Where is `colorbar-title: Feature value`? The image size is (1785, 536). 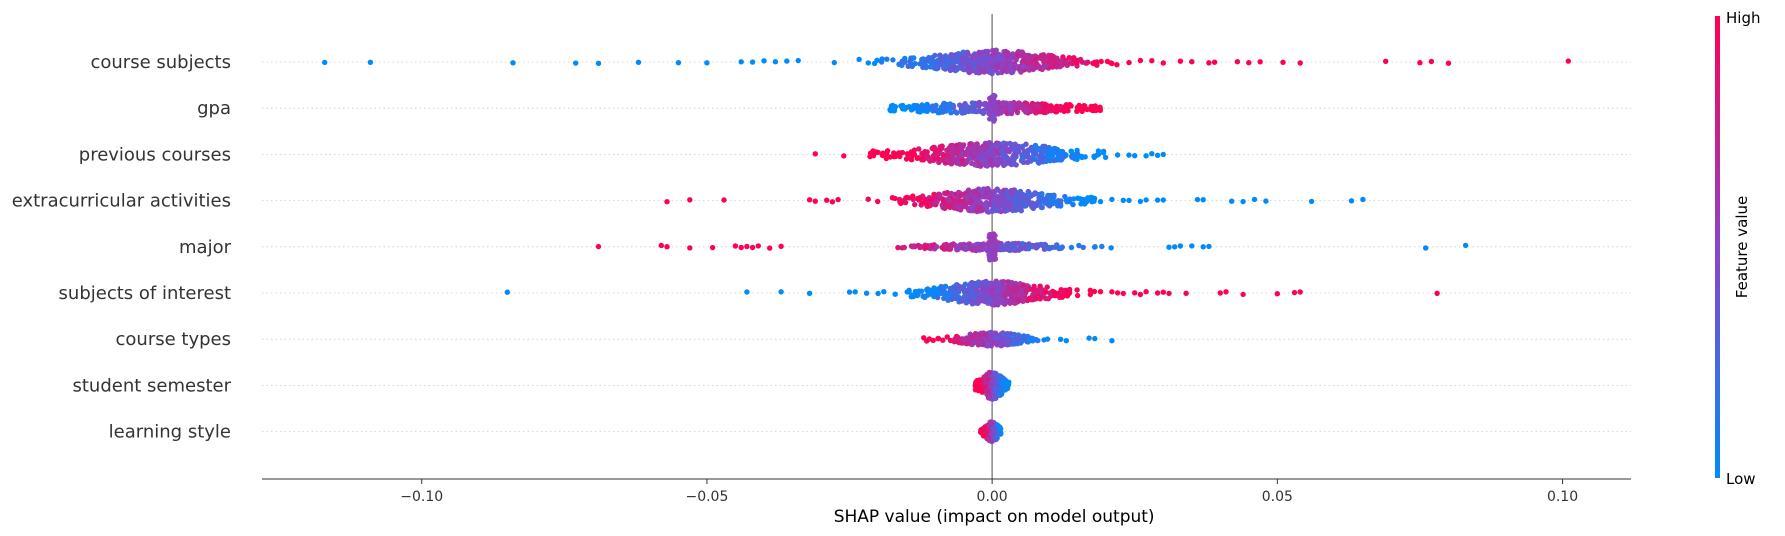 colorbar-title: Feature value is located at coordinates (1742, 247).